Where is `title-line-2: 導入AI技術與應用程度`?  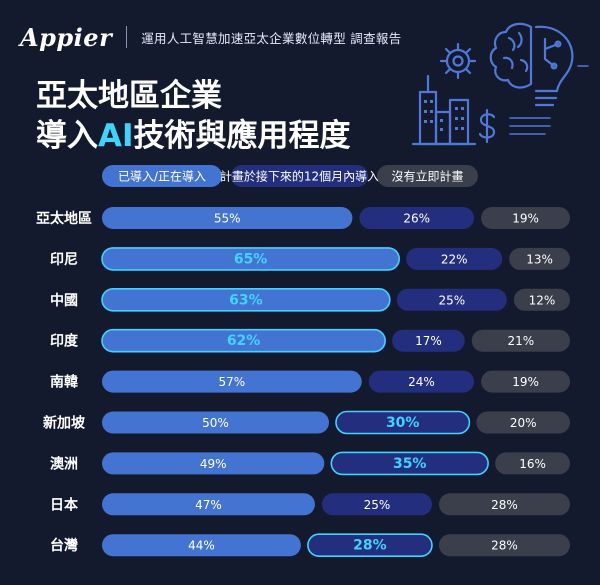
title-line-2: 導入AI技術與應用程度 is located at coordinates (193, 136).